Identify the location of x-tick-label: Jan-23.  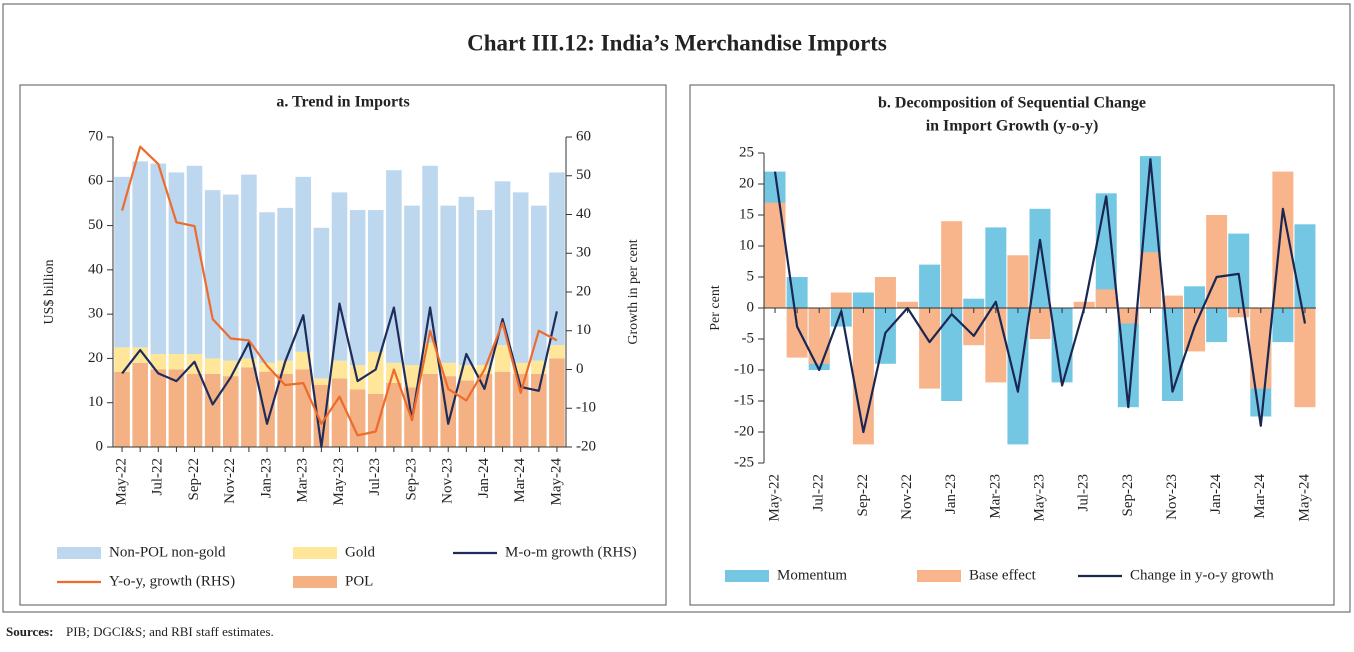
(266, 478).